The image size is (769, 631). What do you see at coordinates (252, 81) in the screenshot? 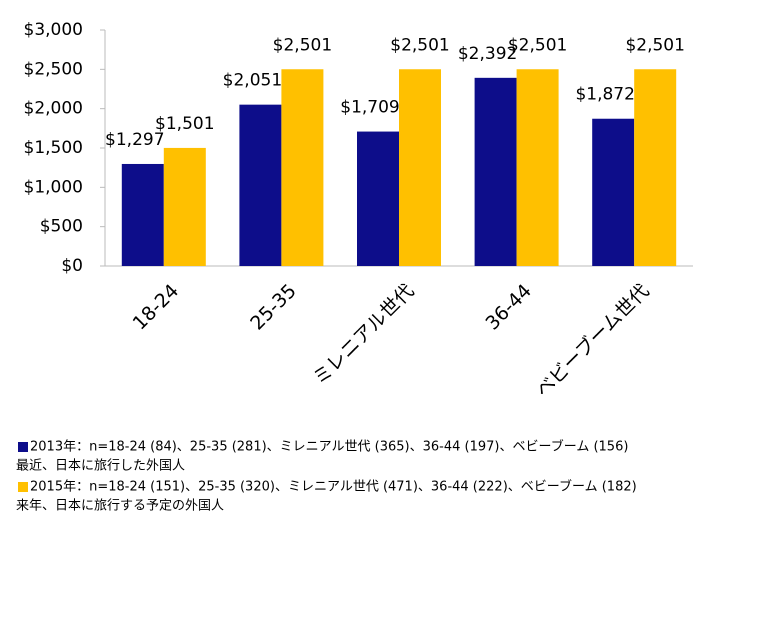
I see `value-label: $2,051` at bounding box center [252, 81].